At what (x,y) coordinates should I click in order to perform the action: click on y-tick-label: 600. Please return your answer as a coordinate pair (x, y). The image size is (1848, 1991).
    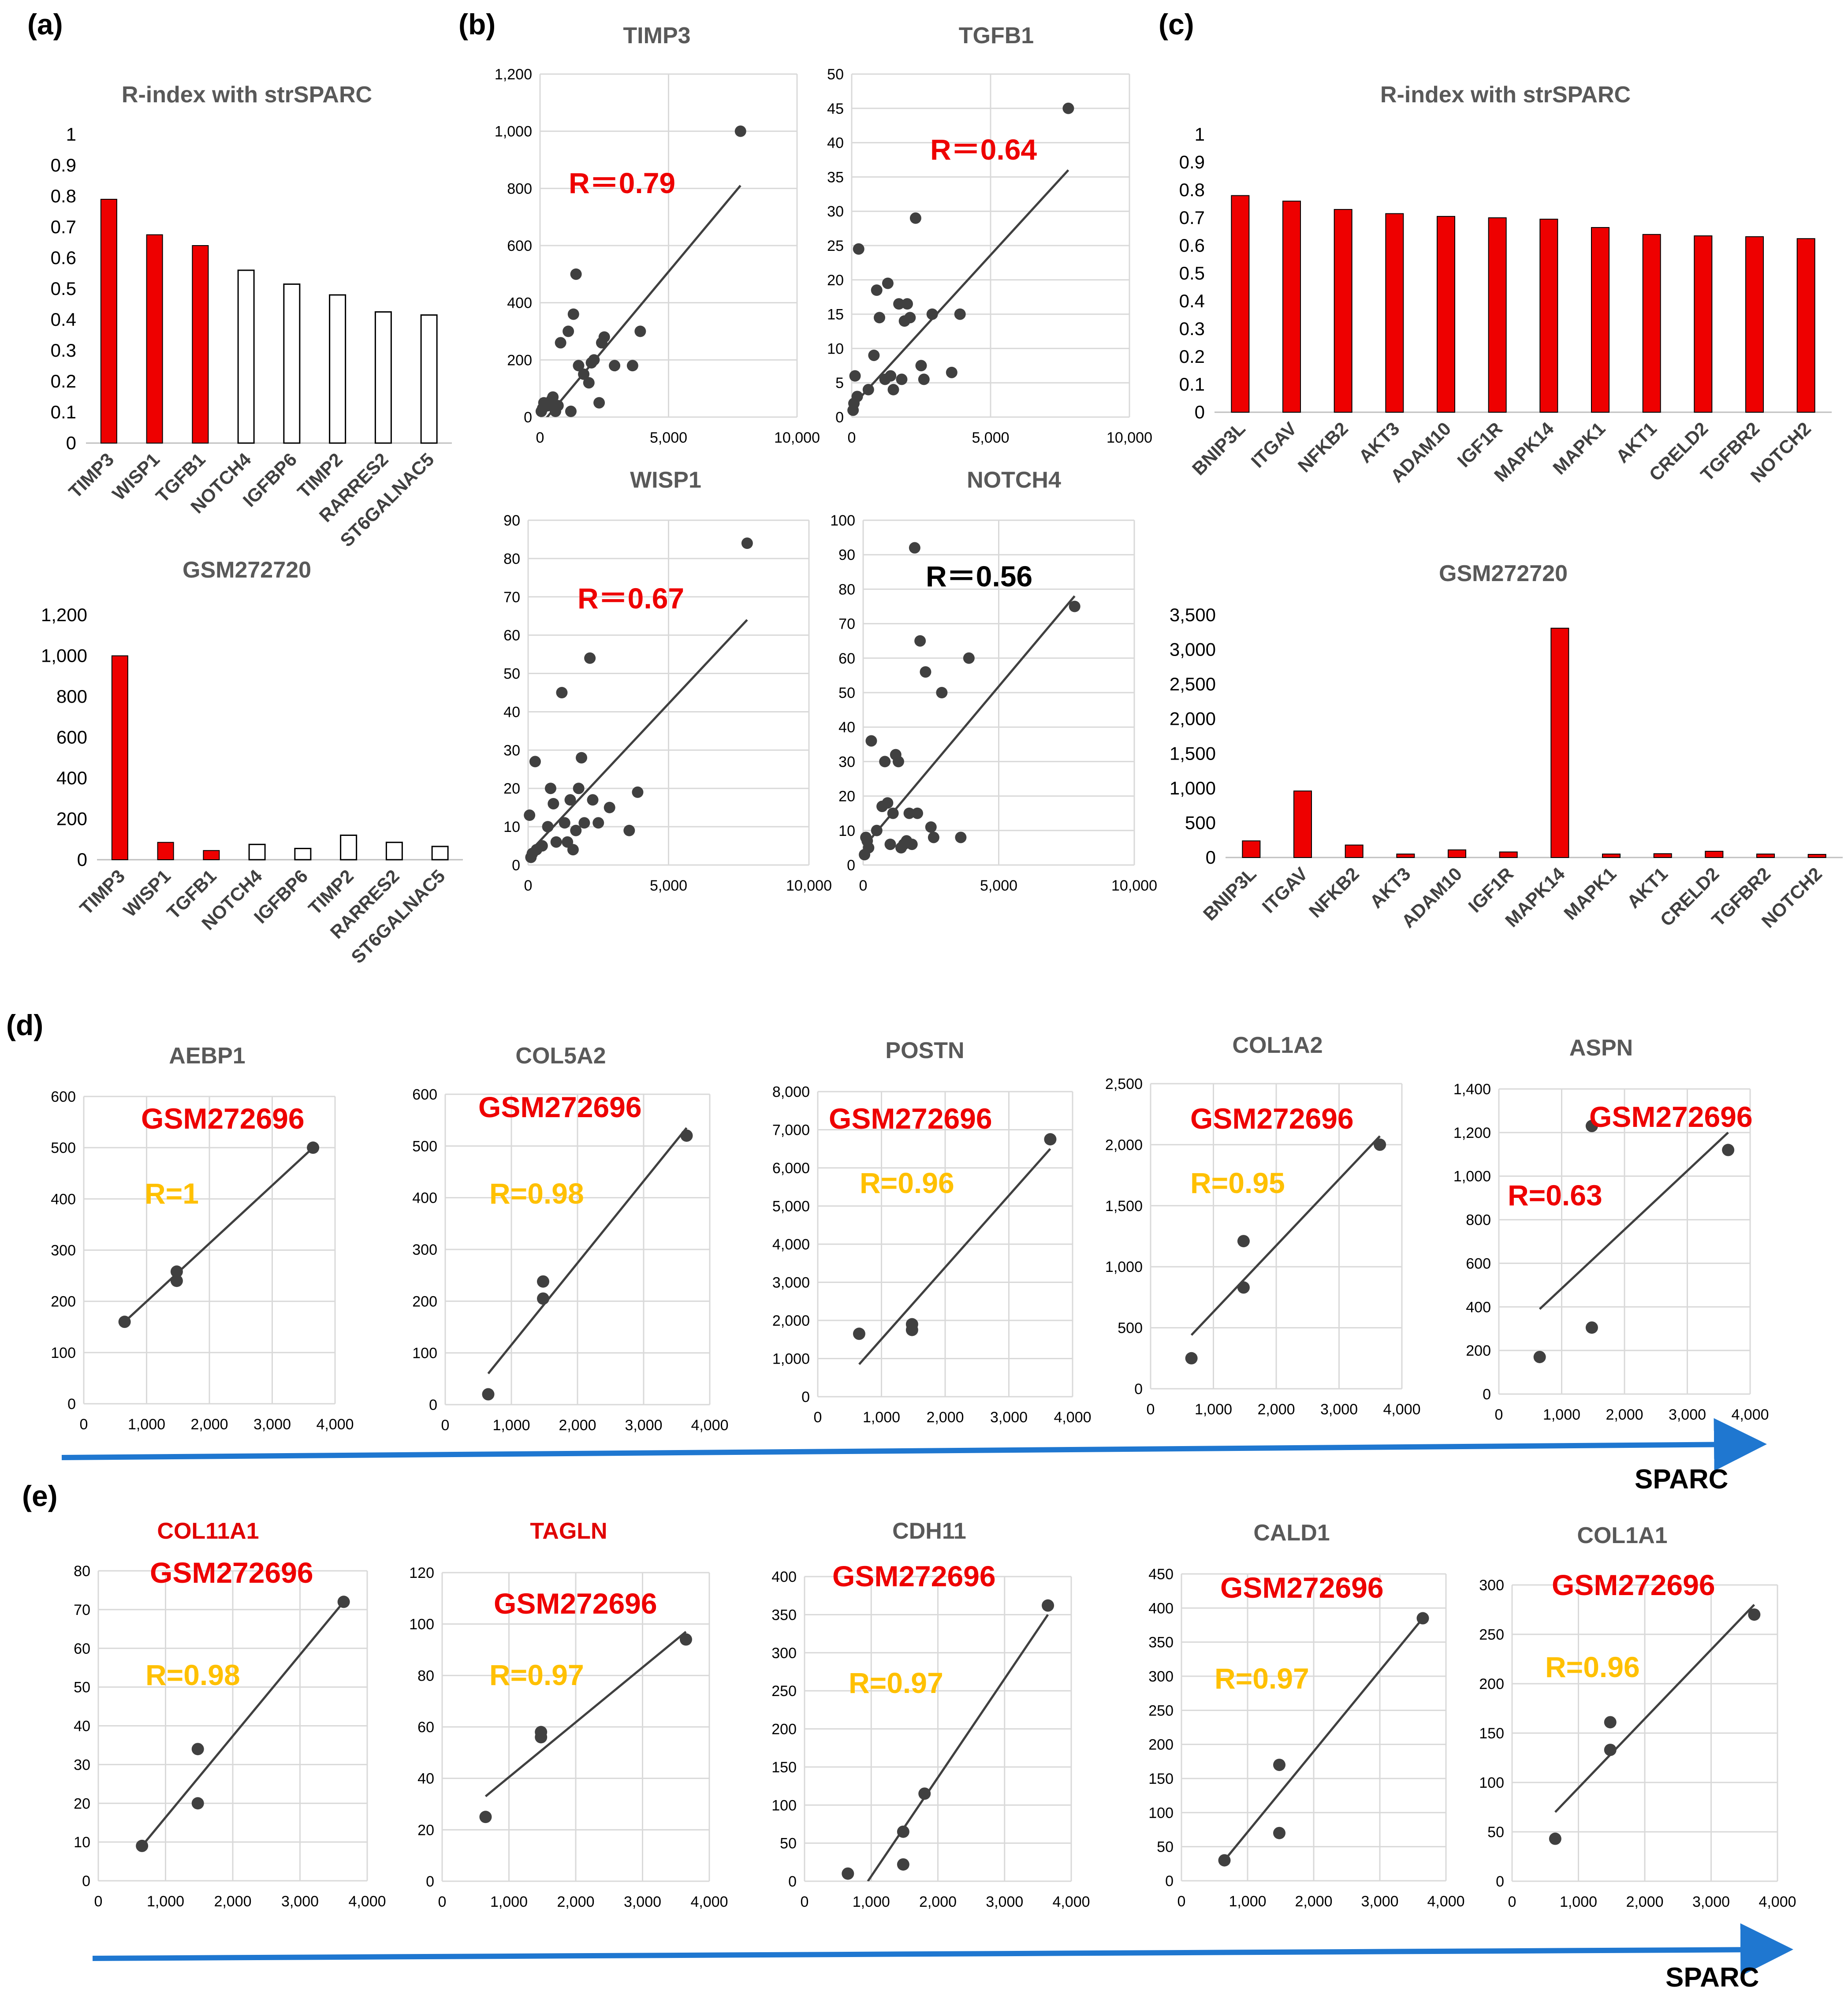
    Looking at the image, I should click on (519, 246).